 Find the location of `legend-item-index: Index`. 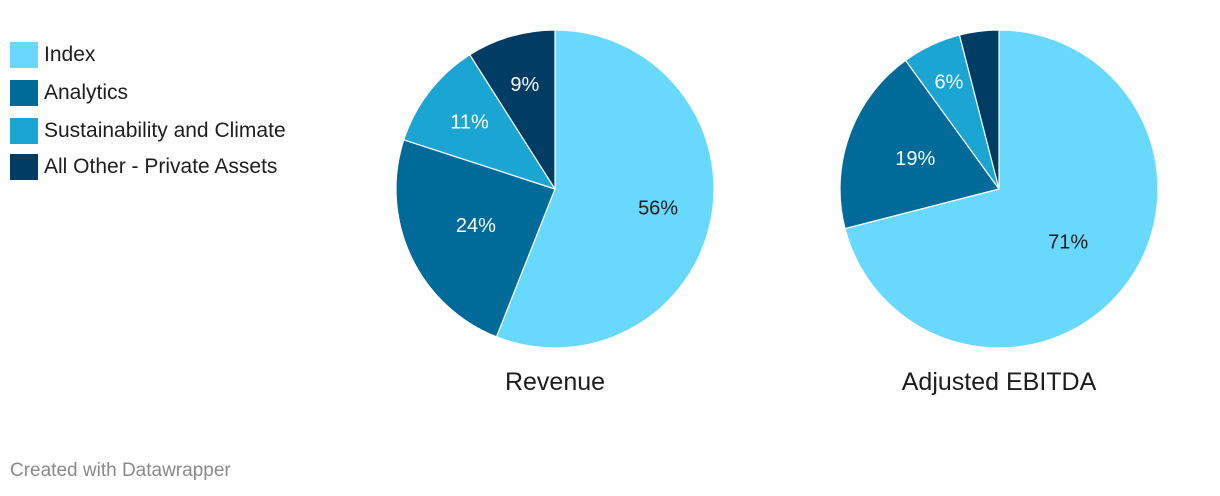

legend-item-index: Index is located at coordinates (148, 55).